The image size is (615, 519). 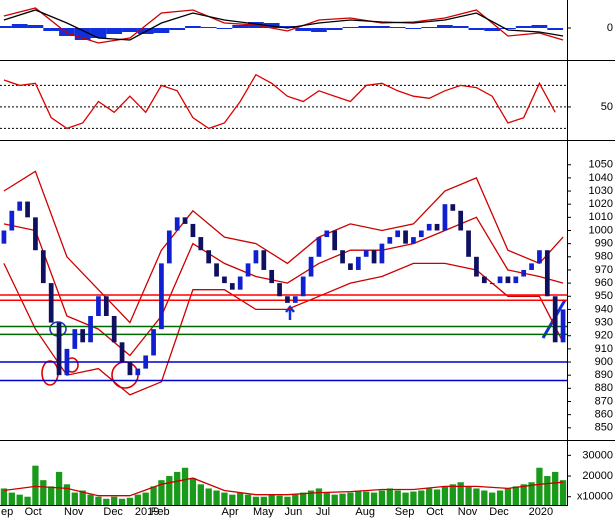 What do you see at coordinates (604, 428) in the screenshot?
I see `y-tick-label: 850` at bounding box center [604, 428].